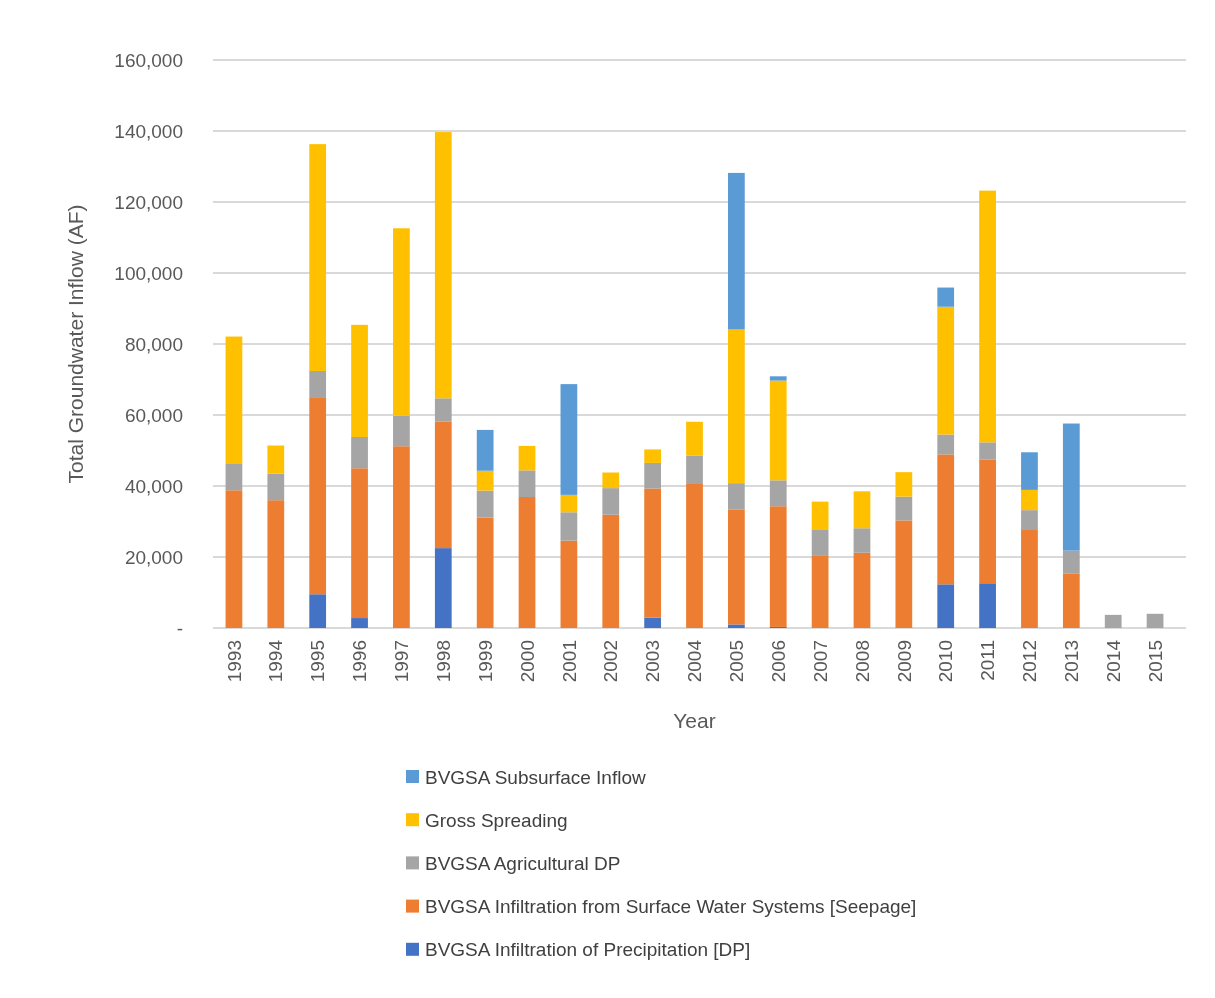  Describe the element at coordinates (153, 344) in the screenshot. I see `y-tick-label: 80,000` at that location.